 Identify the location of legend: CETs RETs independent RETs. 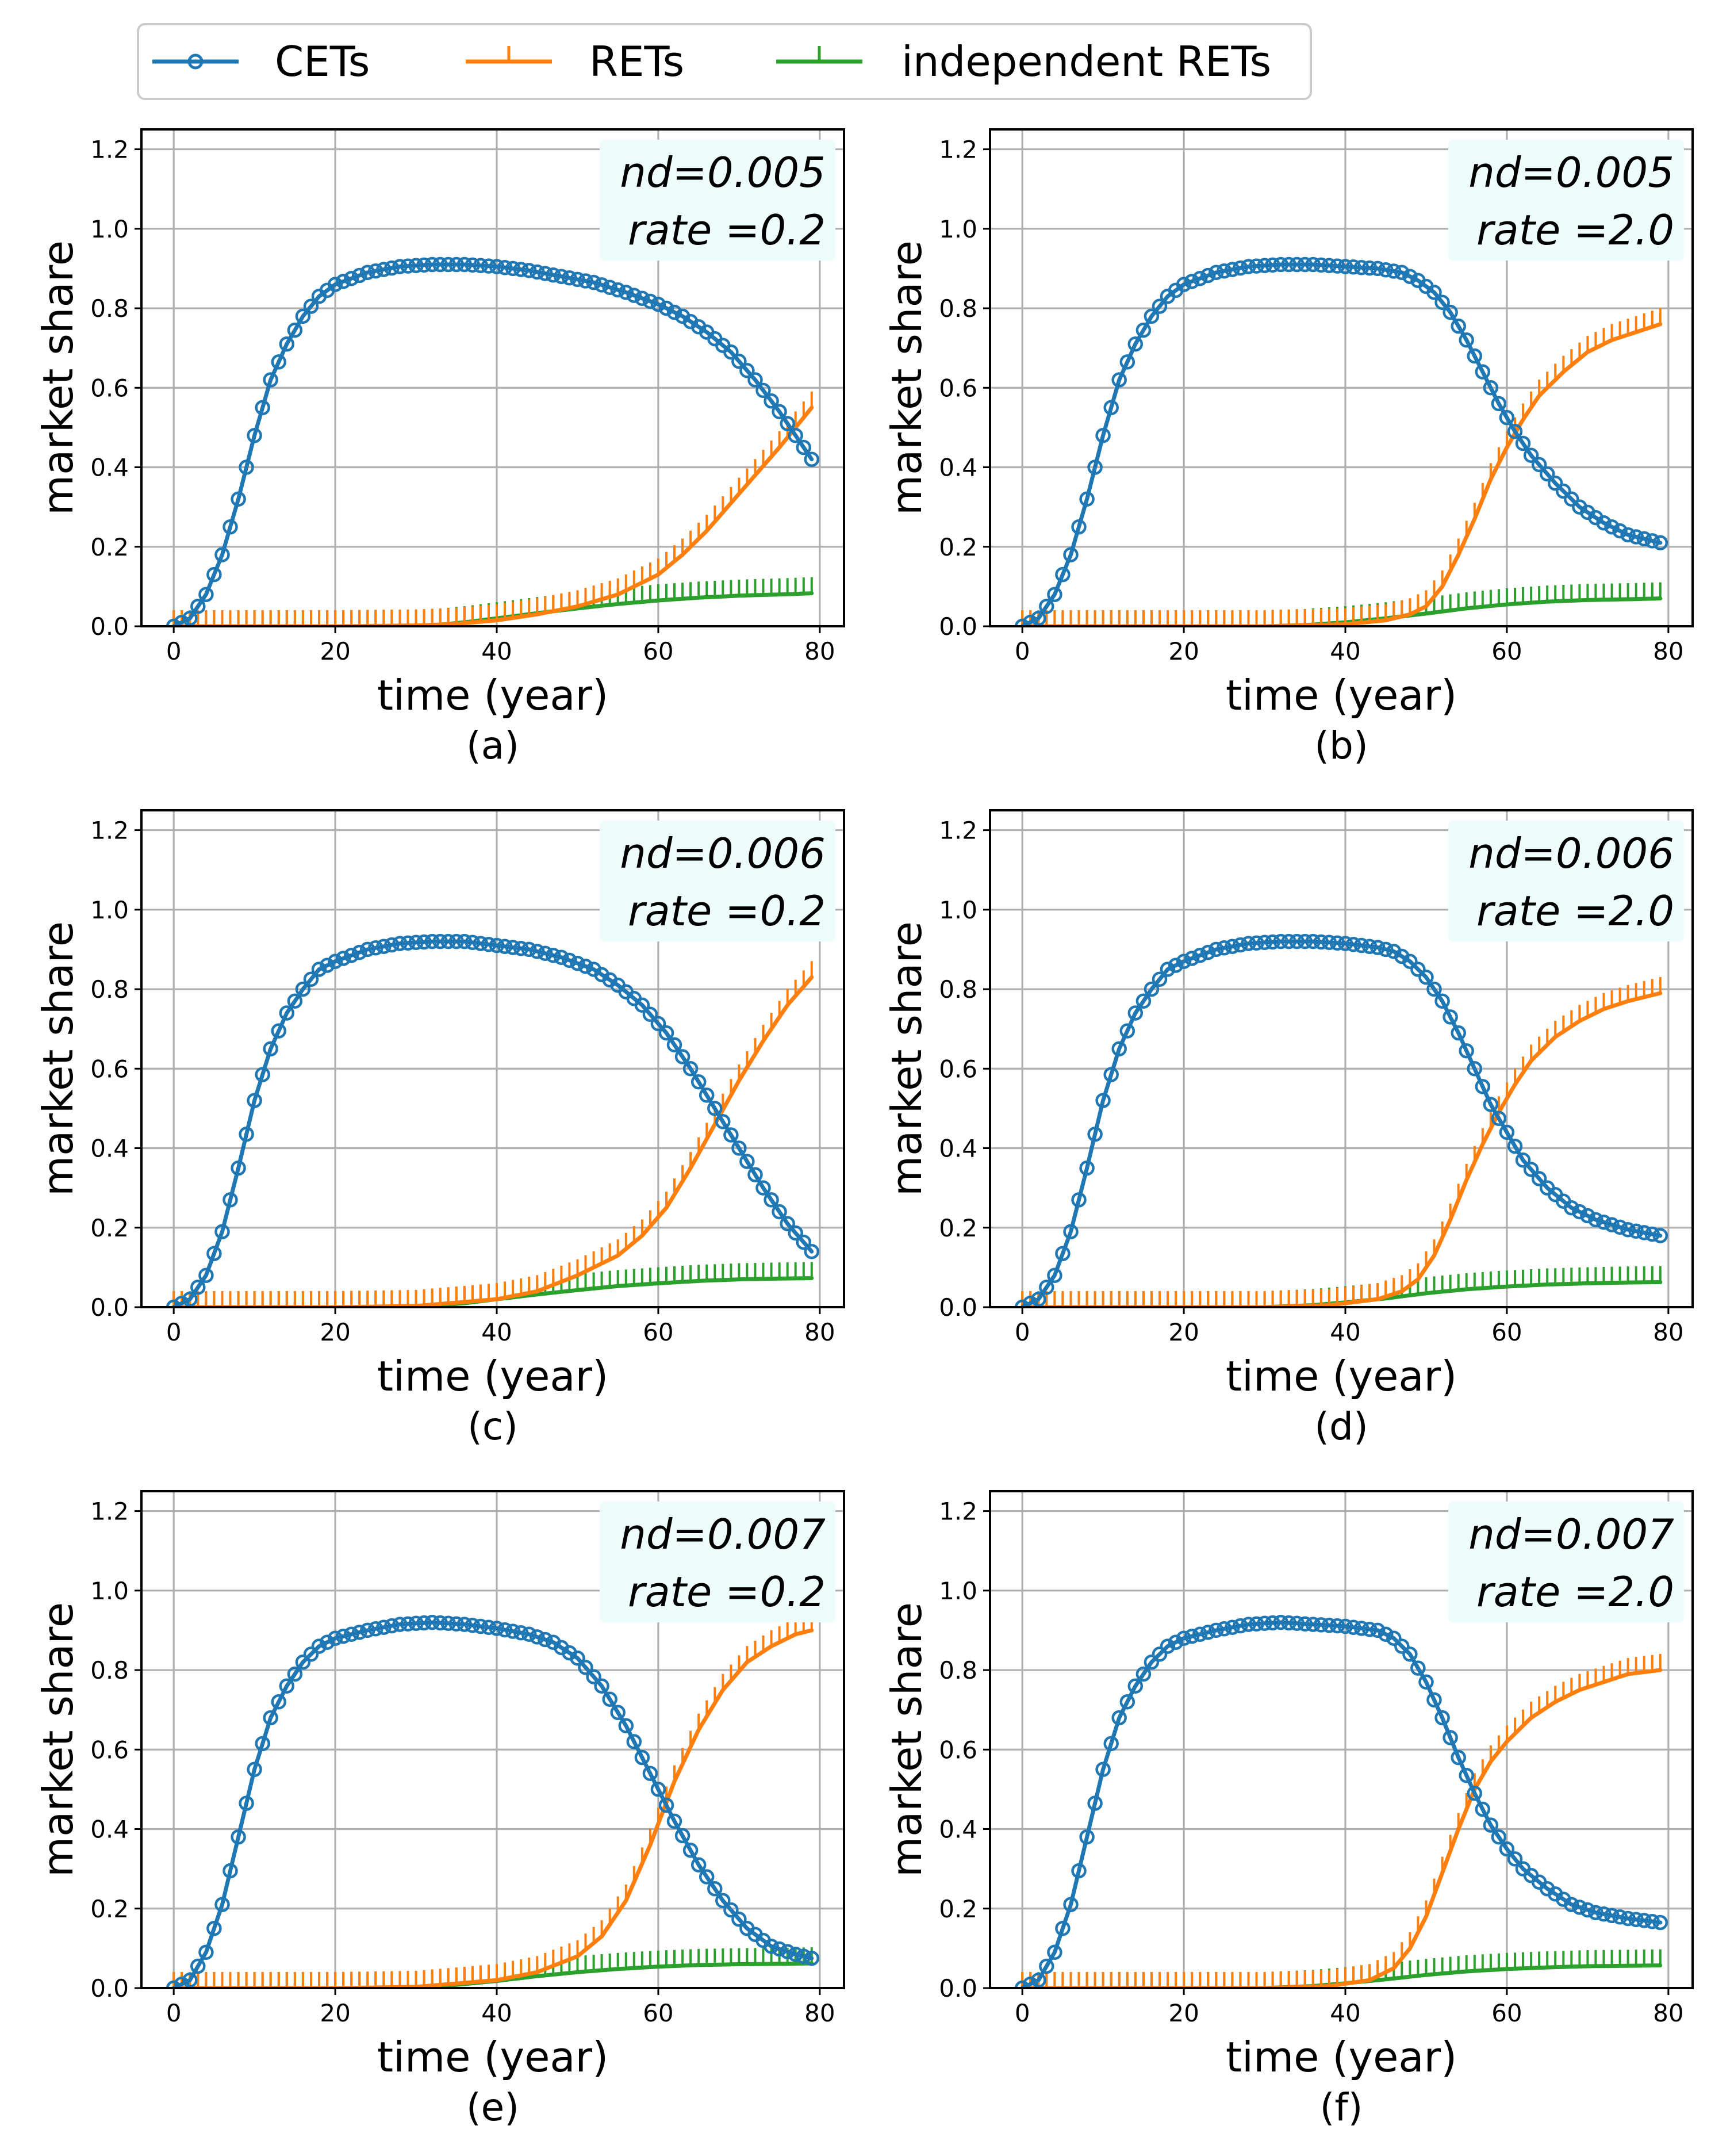
(725, 62).